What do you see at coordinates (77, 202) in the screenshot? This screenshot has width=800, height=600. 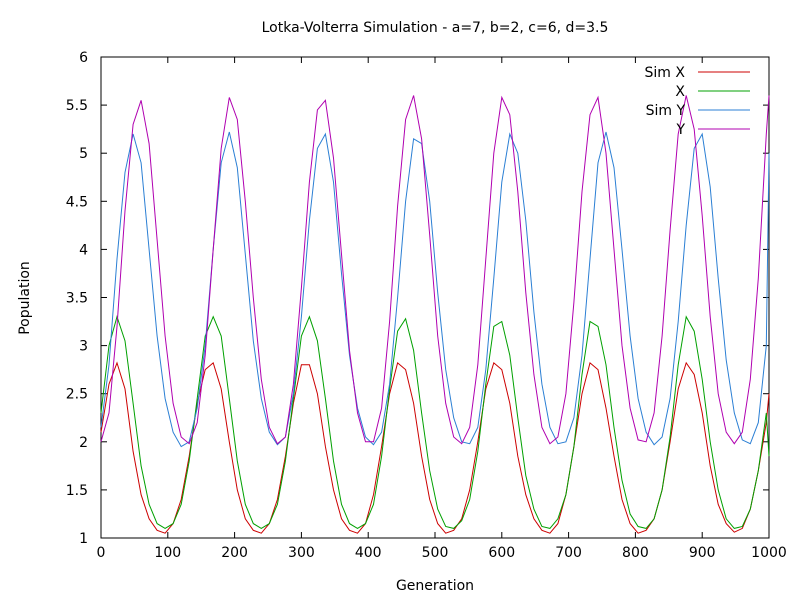 I see `y-tick-label: 4.5` at bounding box center [77, 202].